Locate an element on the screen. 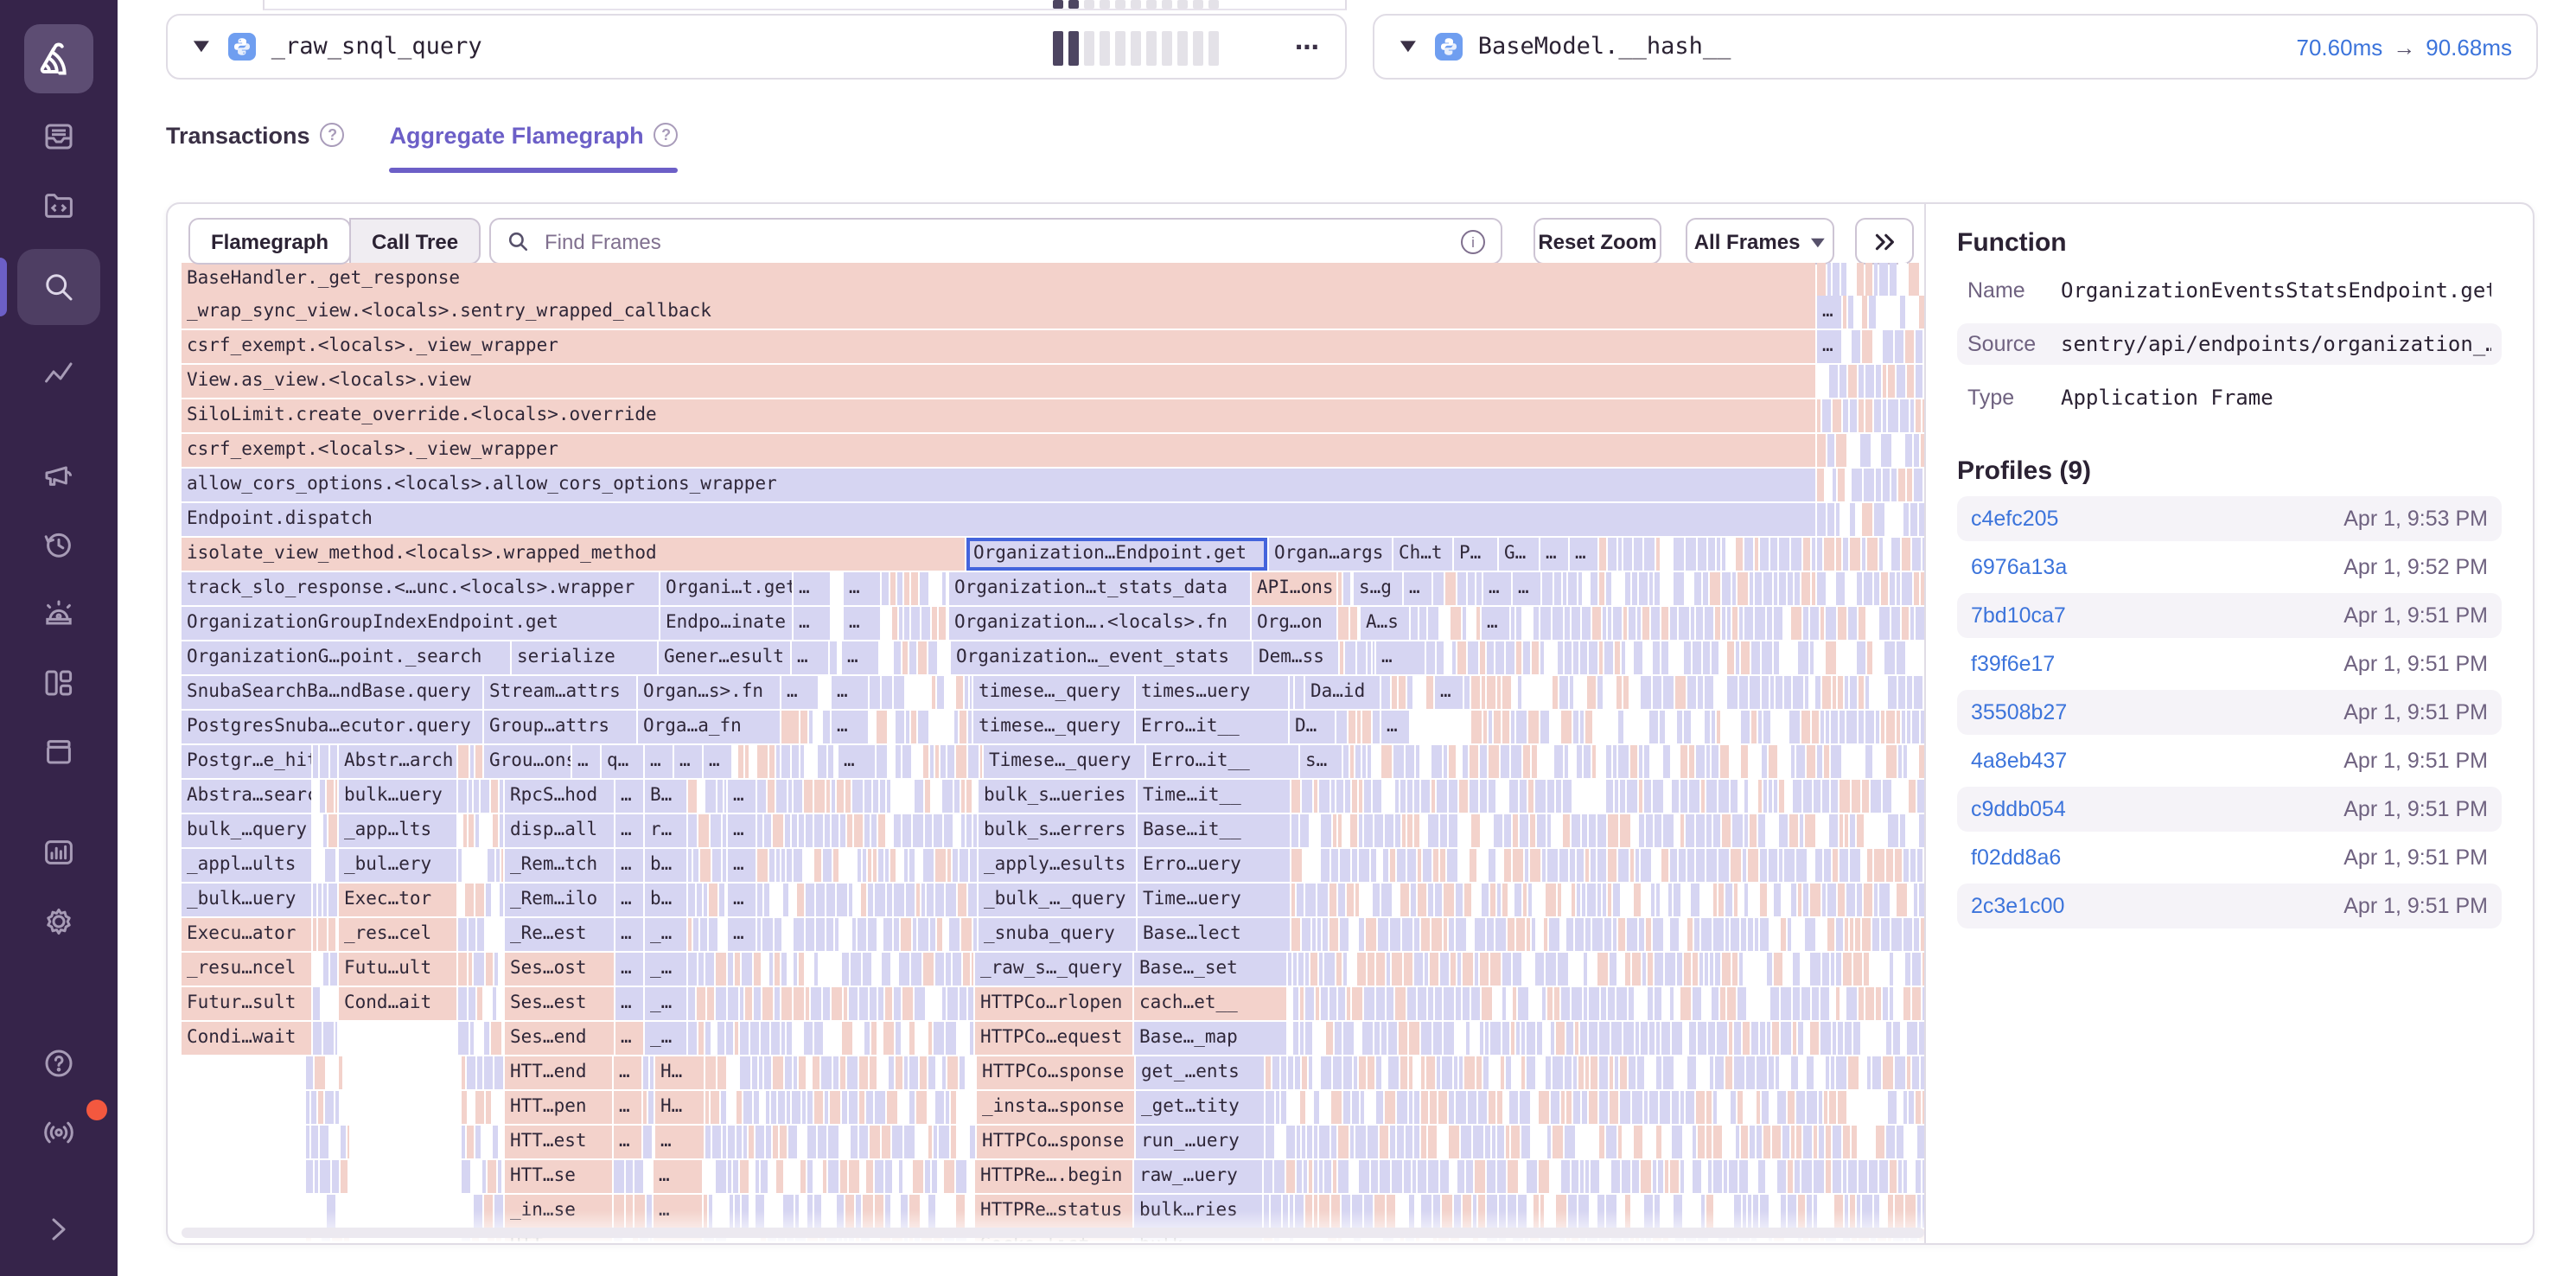 The image size is (2576, 1276). flamegraph-frame: _raw_s…_query is located at coordinates (1053, 969).